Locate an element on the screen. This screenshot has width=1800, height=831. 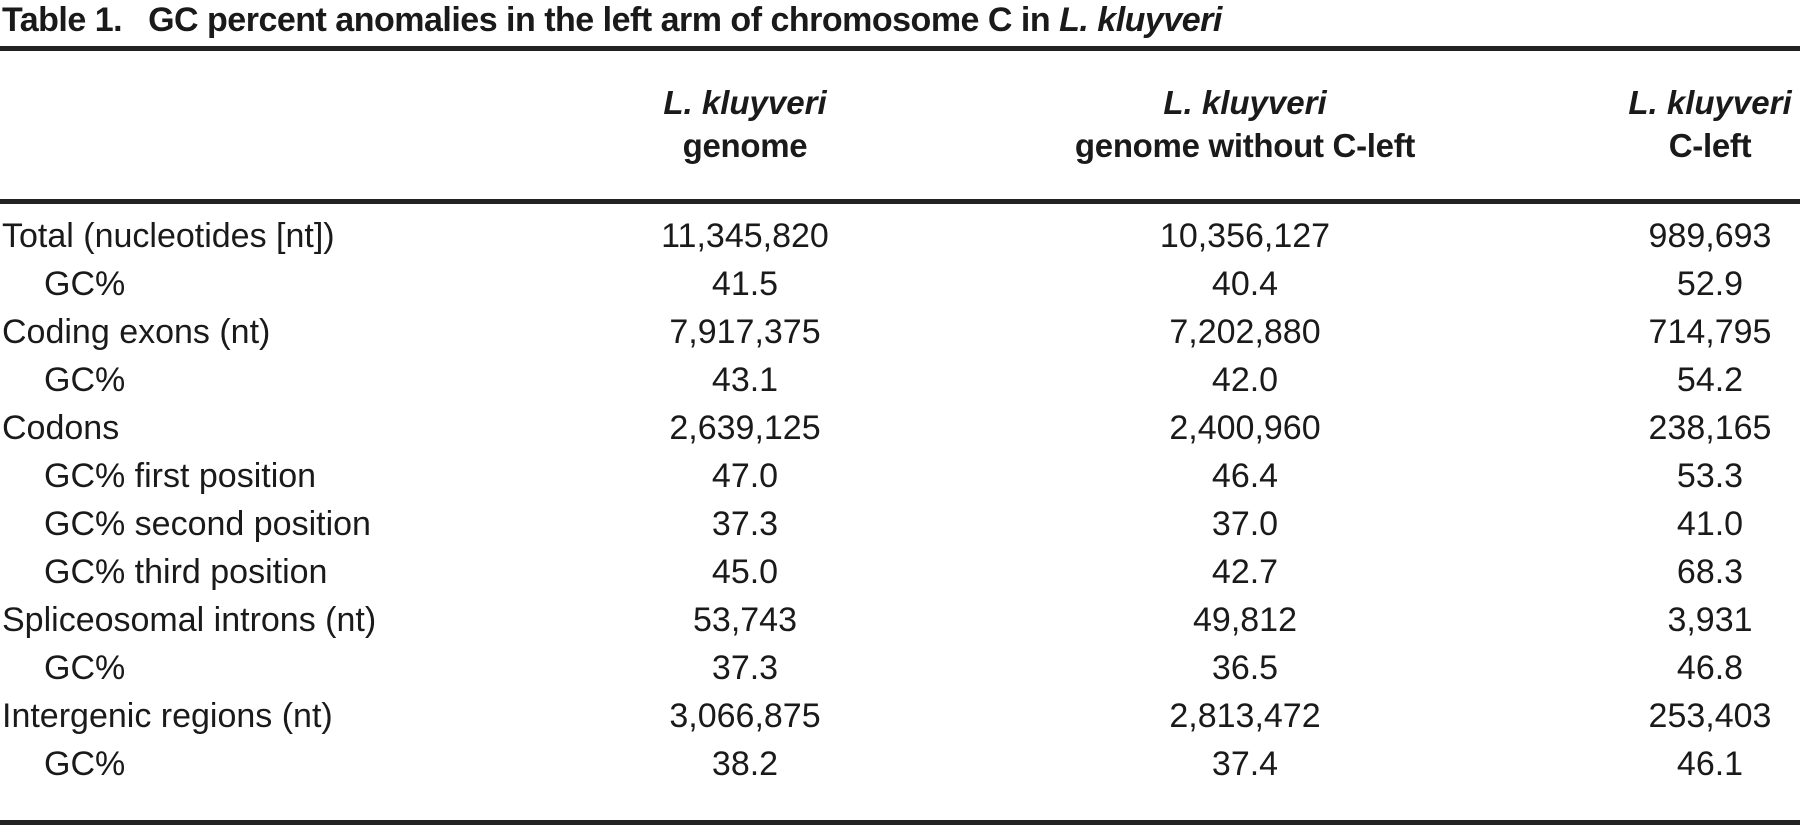
row-value: 2,400,960 is located at coordinates (1245, 428).